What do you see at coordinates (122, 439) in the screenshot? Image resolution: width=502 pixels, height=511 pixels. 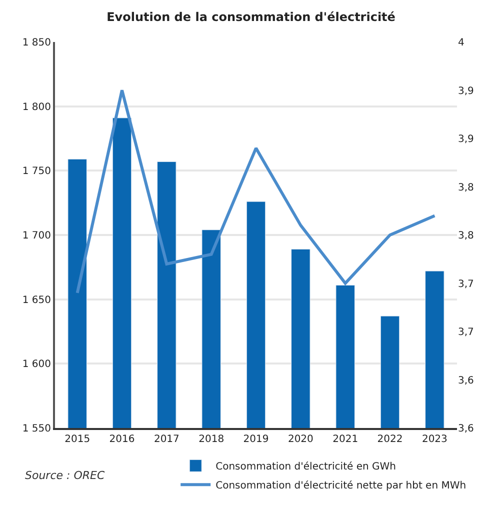 I see `x-tick-label: 2016` at bounding box center [122, 439].